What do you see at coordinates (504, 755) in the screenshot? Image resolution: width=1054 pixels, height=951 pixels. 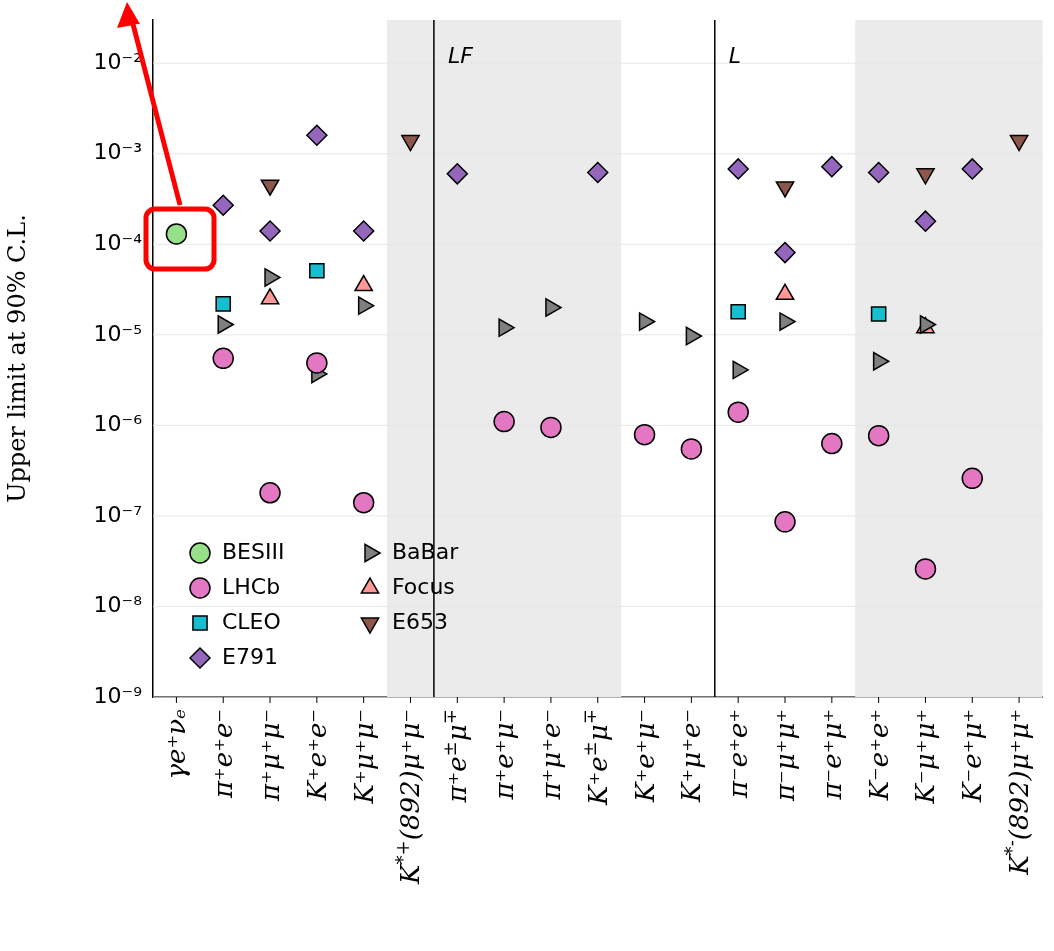 I see `x-tick-label: π⁺e⁺μ⁻` at bounding box center [504, 755].